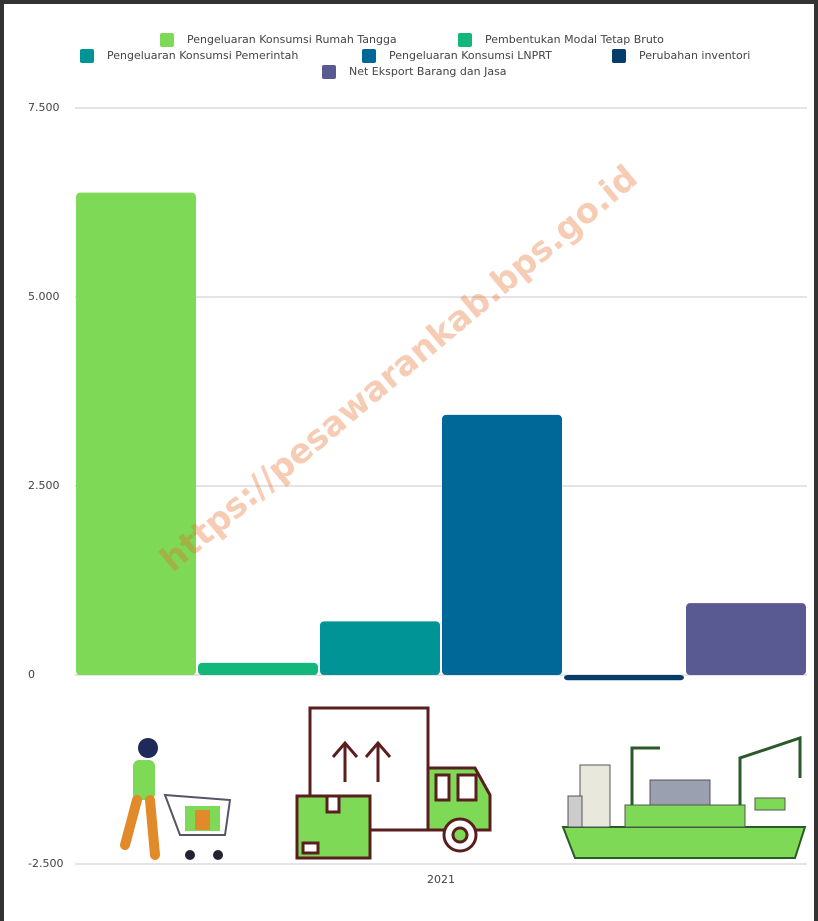  What do you see at coordinates (45, 863) in the screenshot?
I see `y-tick-label: -2.500` at bounding box center [45, 863].